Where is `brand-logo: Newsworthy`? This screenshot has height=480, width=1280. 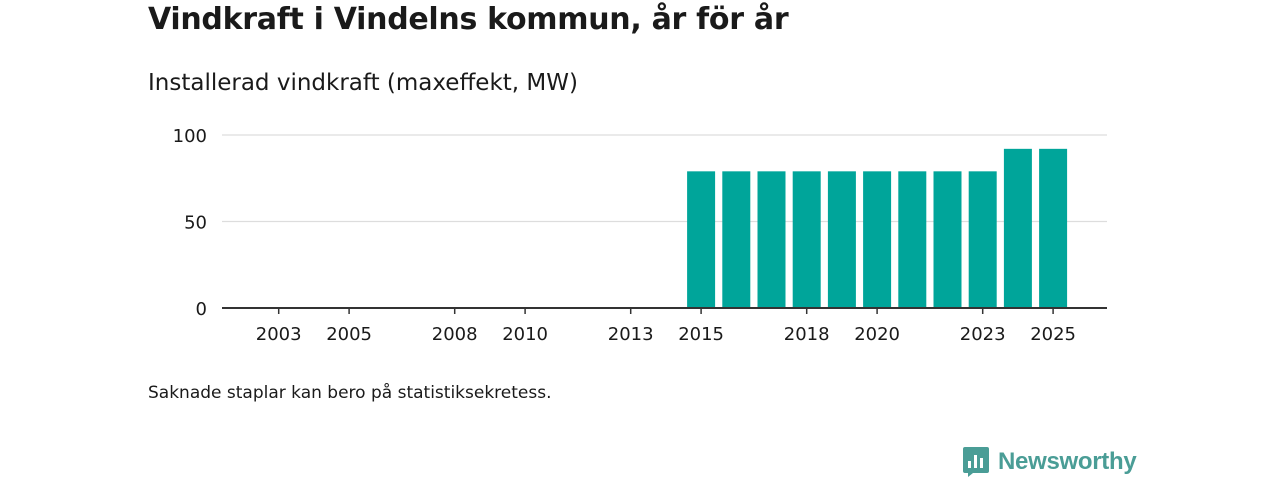
brand-logo: Newsworthy is located at coordinates (1049, 462).